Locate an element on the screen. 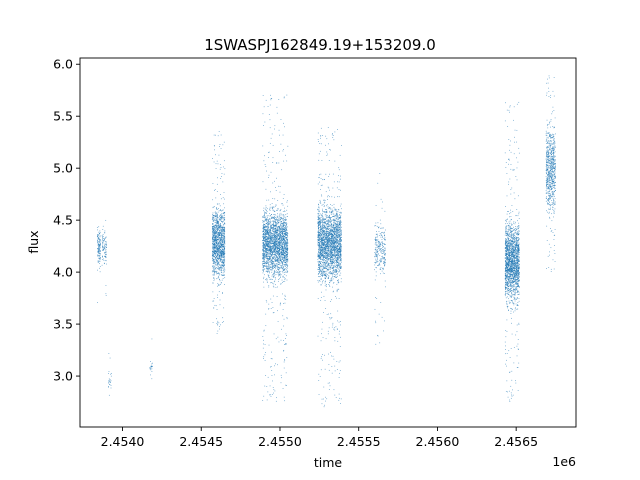 The image size is (640, 480). chart-title: 1SWASPJ162849.19+153209.0 is located at coordinates (320, 45).